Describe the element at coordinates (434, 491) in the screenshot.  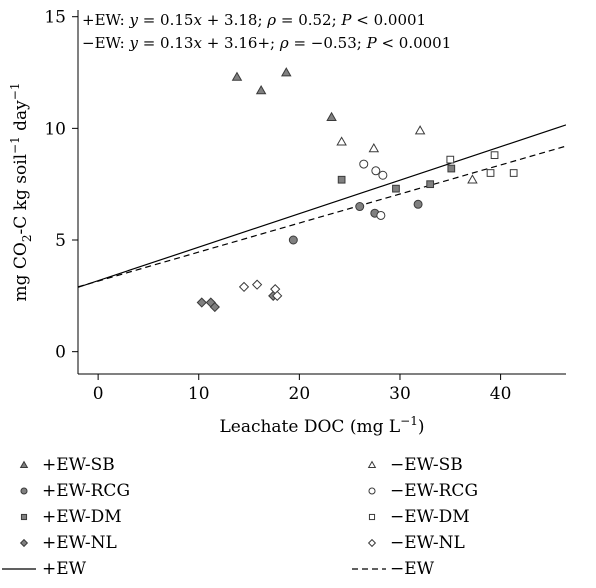
I see `legend-label-1-1: −EW-RCG` at that location.